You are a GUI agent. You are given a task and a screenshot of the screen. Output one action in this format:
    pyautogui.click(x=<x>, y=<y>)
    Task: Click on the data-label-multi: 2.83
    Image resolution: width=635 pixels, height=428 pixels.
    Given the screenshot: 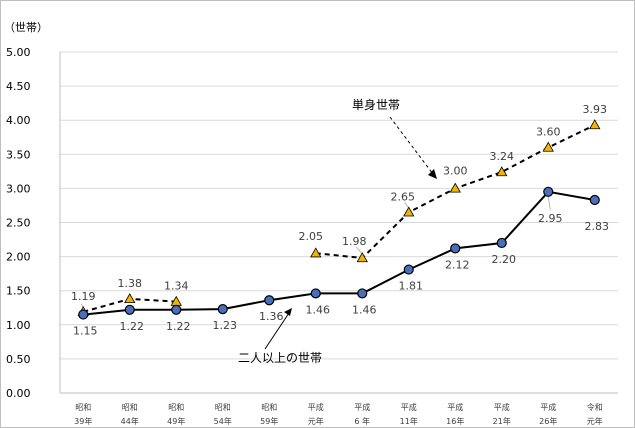 What is the action you would take?
    pyautogui.click(x=597, y=226)
    